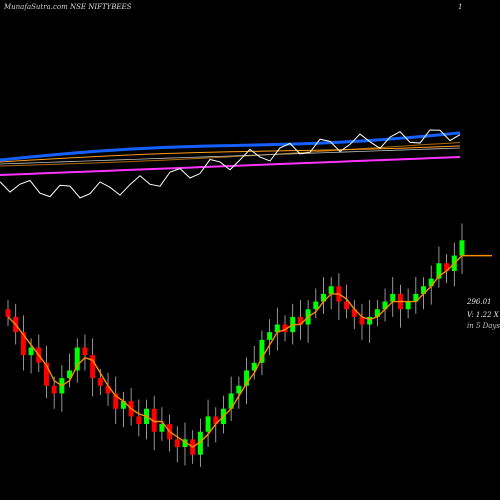 This screenshot has width=500, height=500. I want to click on volume-label: V: 1.22 X, so click(483, 315).